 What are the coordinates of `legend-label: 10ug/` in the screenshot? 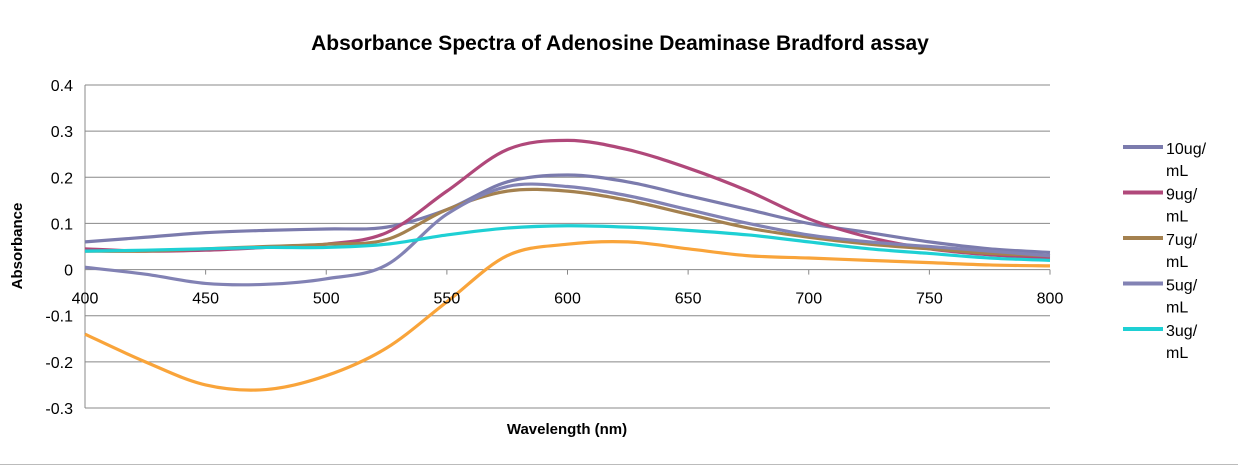 It's located at (1186, 149).